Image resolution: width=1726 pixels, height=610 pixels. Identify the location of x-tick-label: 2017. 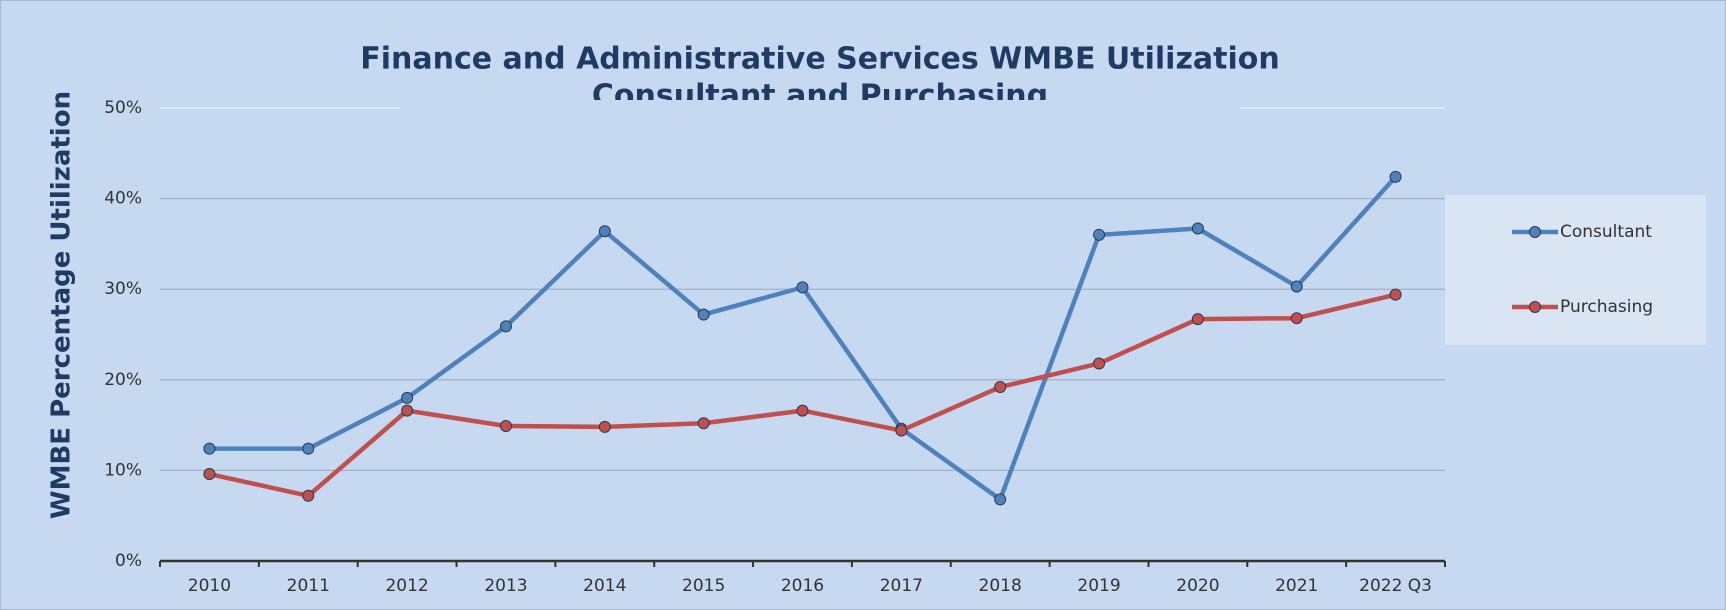
(901, 586).